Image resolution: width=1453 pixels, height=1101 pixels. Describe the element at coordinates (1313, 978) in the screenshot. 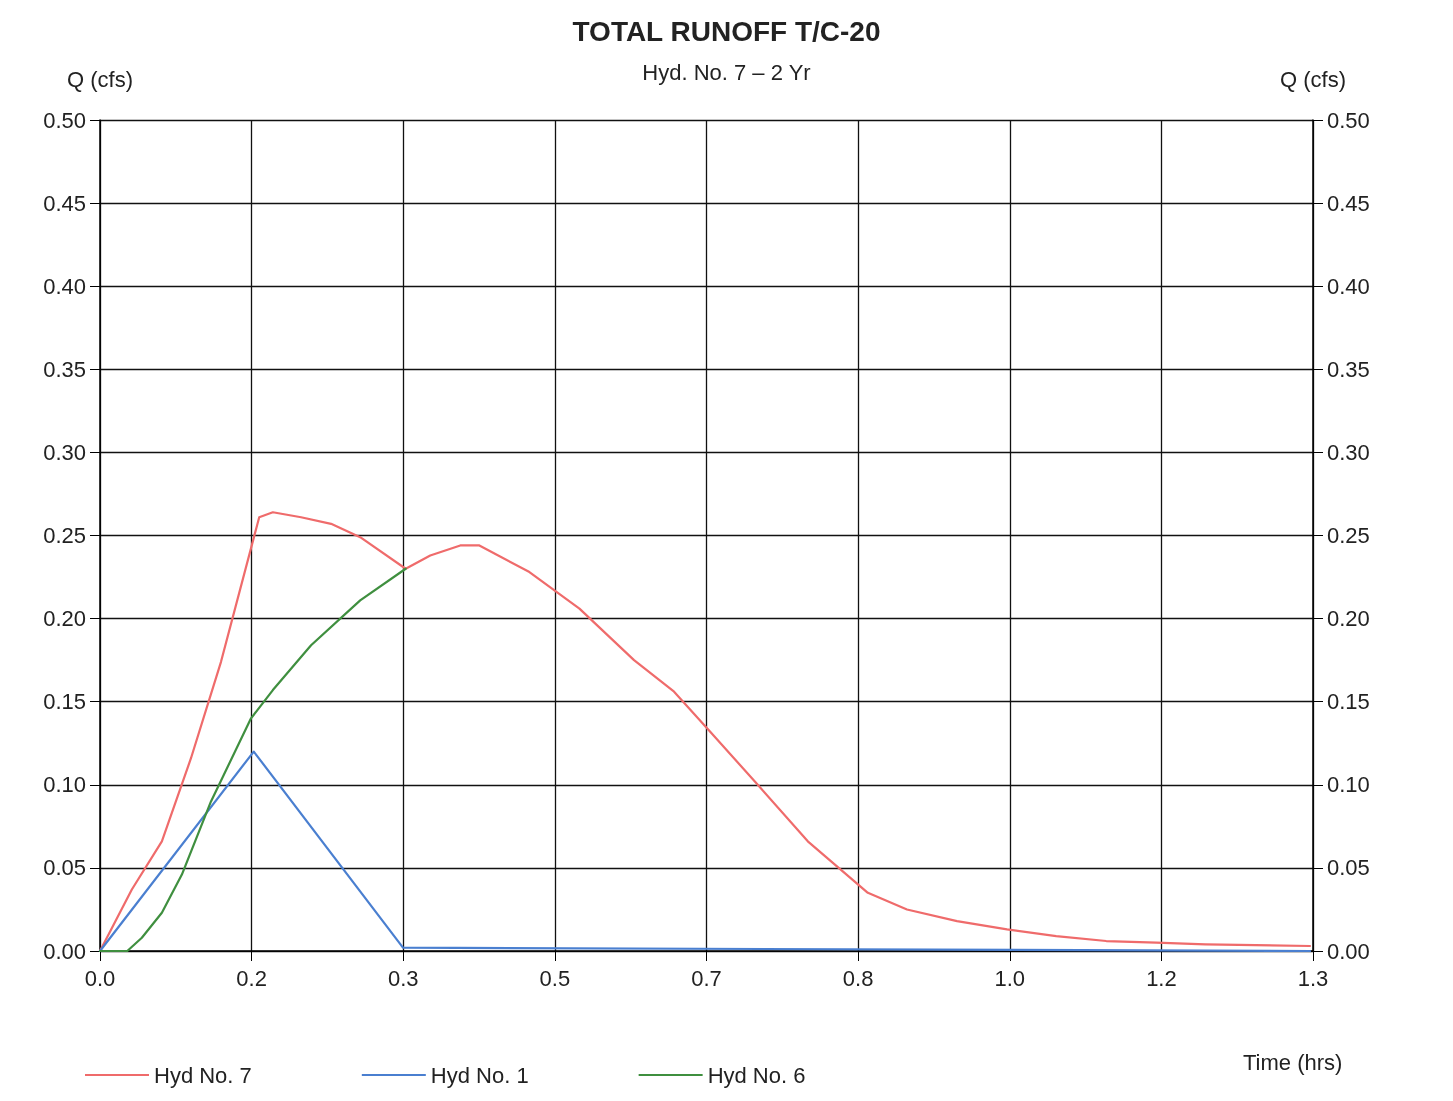

I see `x-tick-label: 1.3` at that location.